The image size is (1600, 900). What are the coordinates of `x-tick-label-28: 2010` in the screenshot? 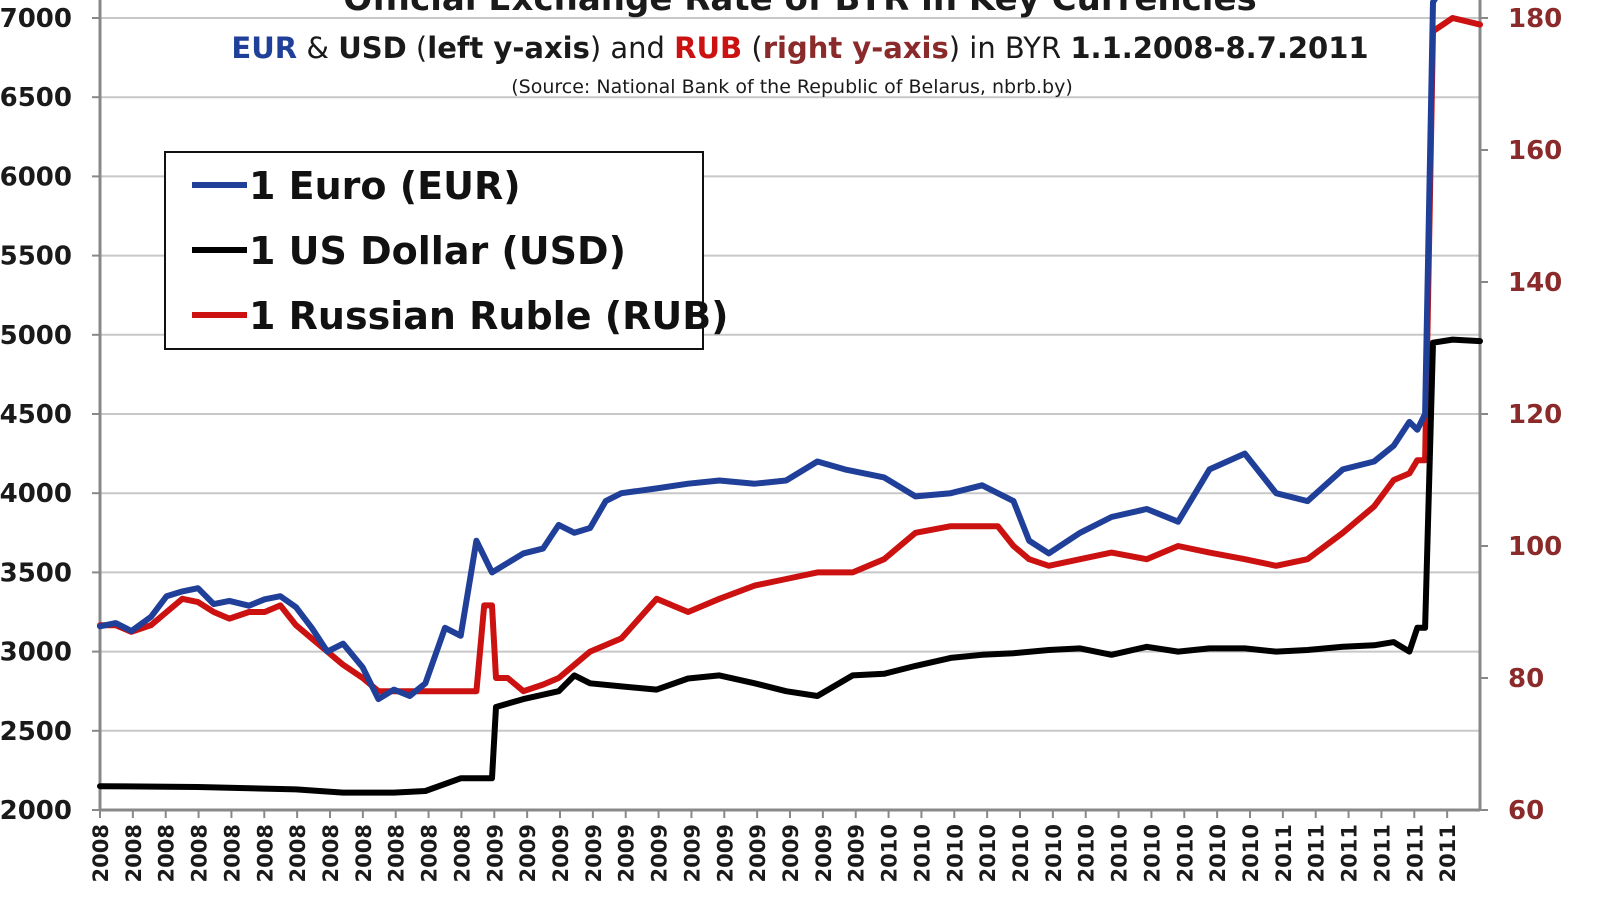 It's located at (1021, 853).